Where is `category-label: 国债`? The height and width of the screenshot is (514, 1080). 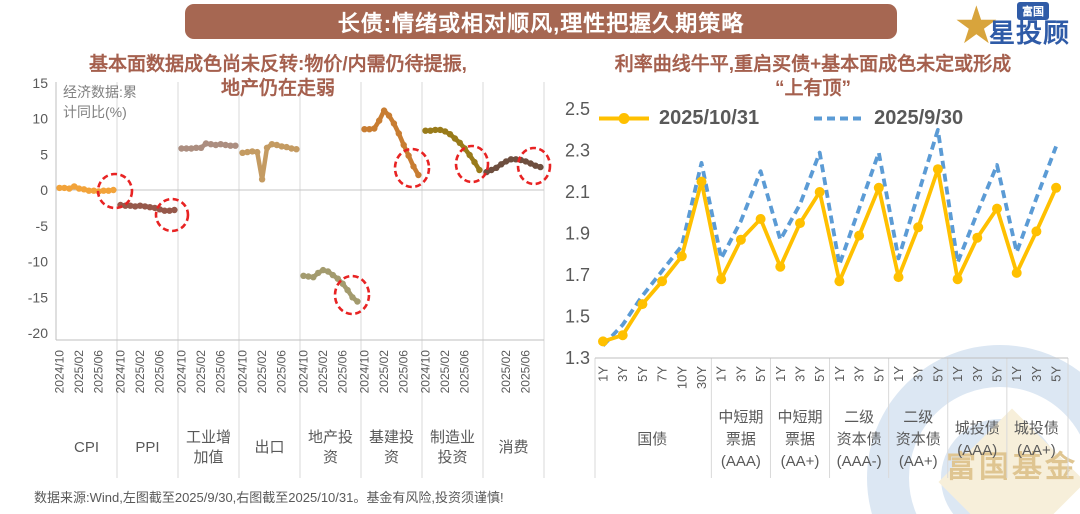
category-label: 国债 is located at coordinates (652, 439).